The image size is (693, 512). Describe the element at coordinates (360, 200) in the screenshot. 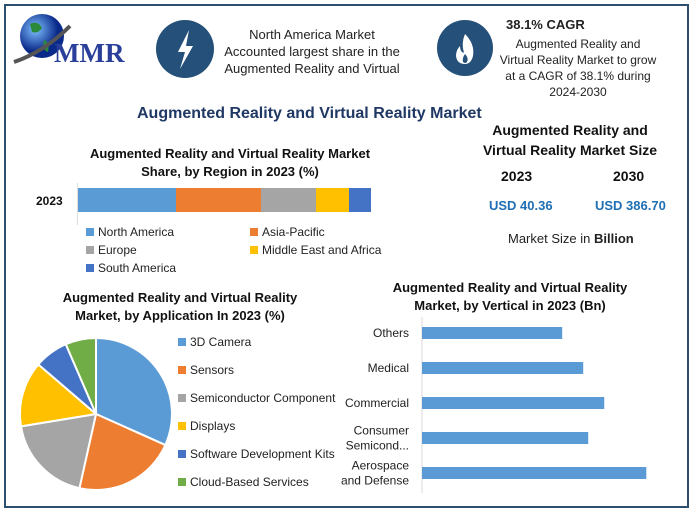

I see `bar-segment-south-america` at that location.